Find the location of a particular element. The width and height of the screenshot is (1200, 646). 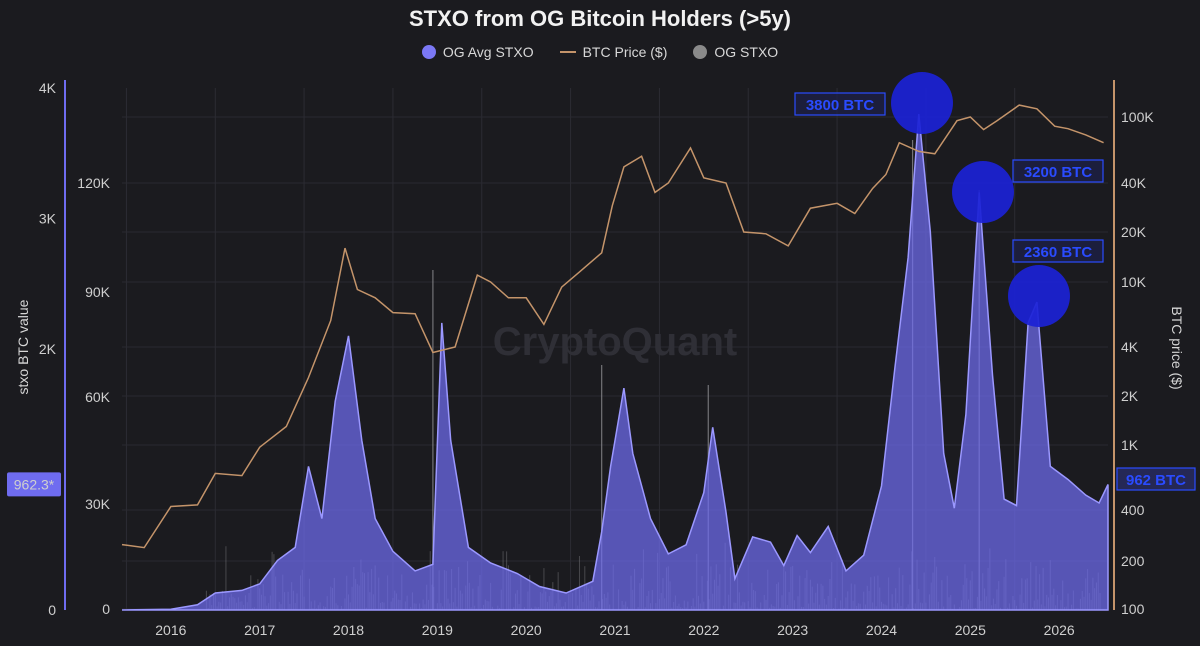

tick-x: 2020 is located at coordinates (526, 630).